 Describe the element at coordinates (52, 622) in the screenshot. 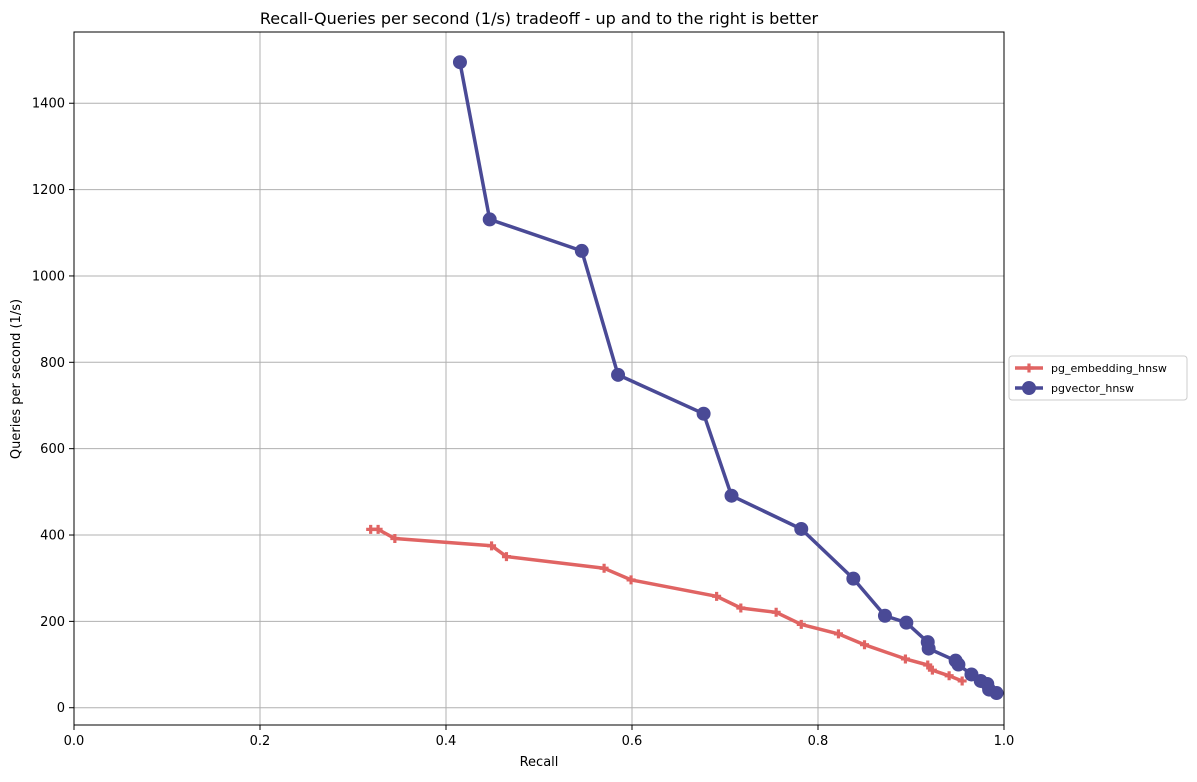

I see `y-tick-label: 200` at that location.